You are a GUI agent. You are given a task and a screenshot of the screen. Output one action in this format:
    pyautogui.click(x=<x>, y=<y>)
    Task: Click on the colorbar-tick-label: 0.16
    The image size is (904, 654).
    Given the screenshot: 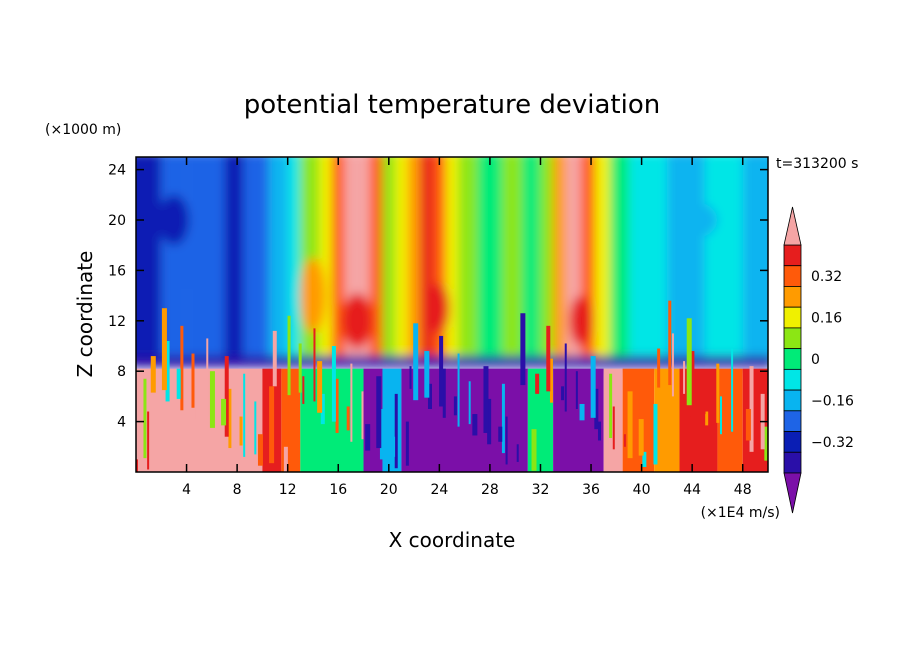 What is the action you would take?
    pyautogui.click(x=826, y=319)
    